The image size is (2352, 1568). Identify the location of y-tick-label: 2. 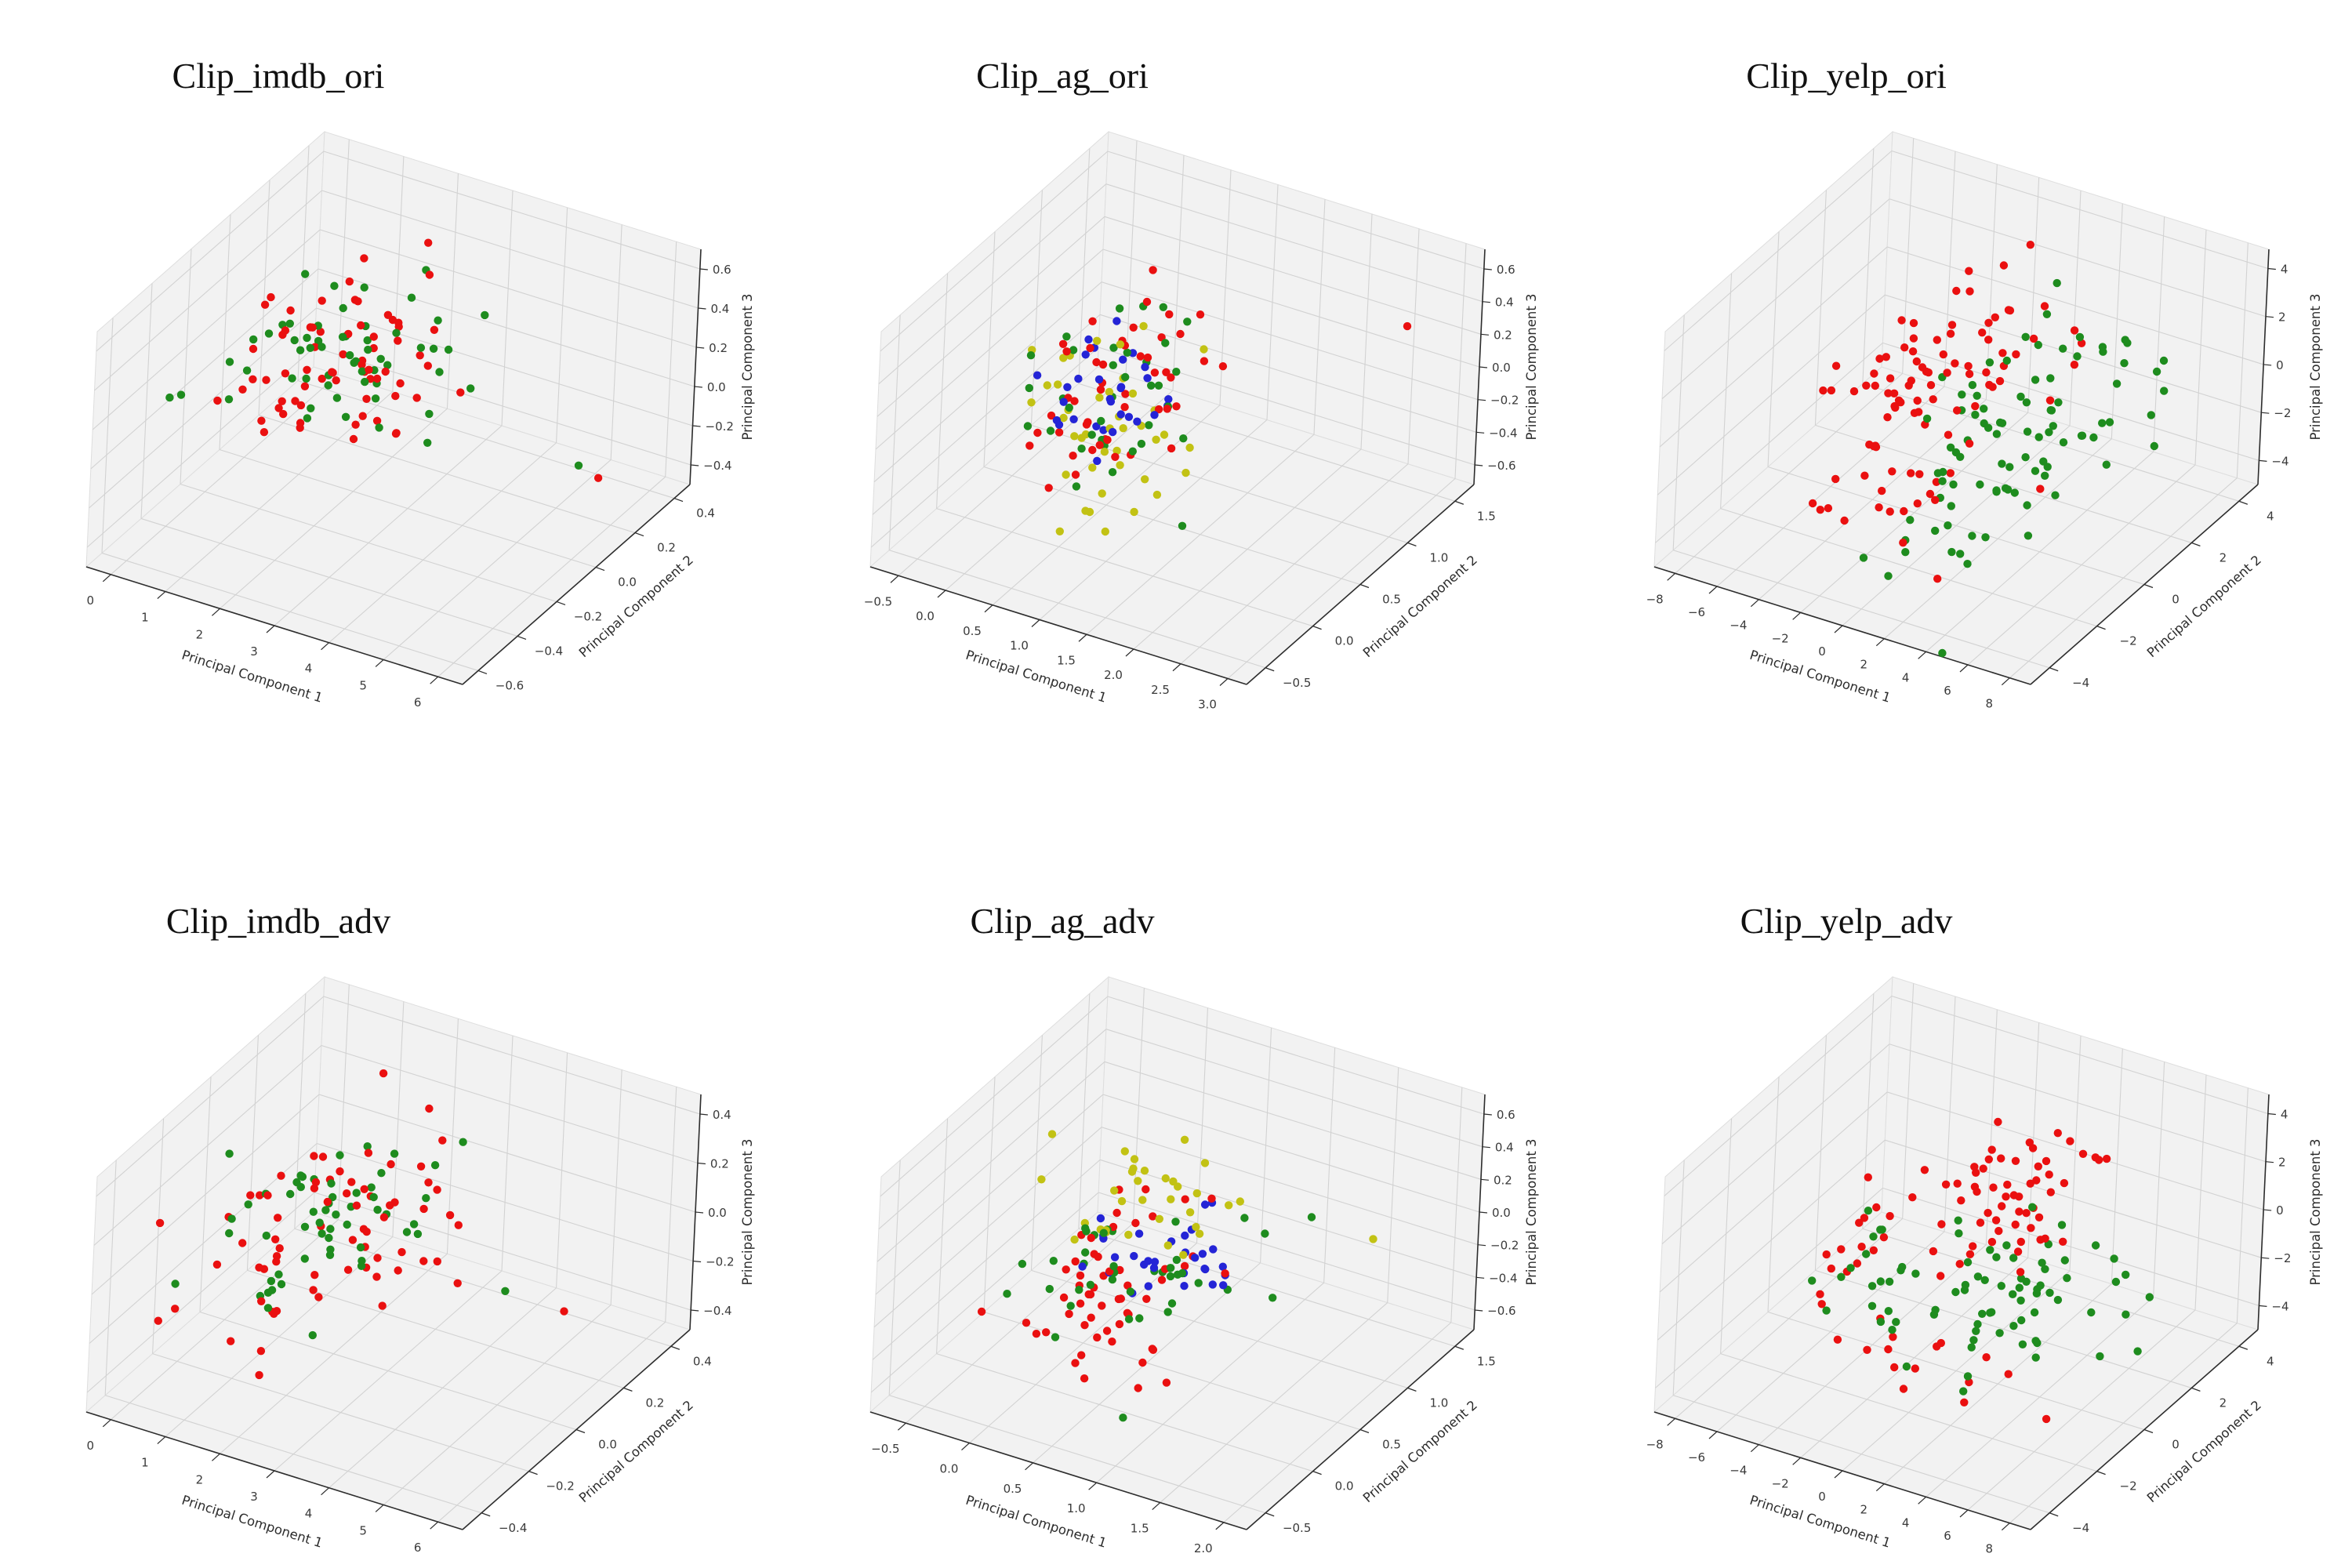
(2223, 557).